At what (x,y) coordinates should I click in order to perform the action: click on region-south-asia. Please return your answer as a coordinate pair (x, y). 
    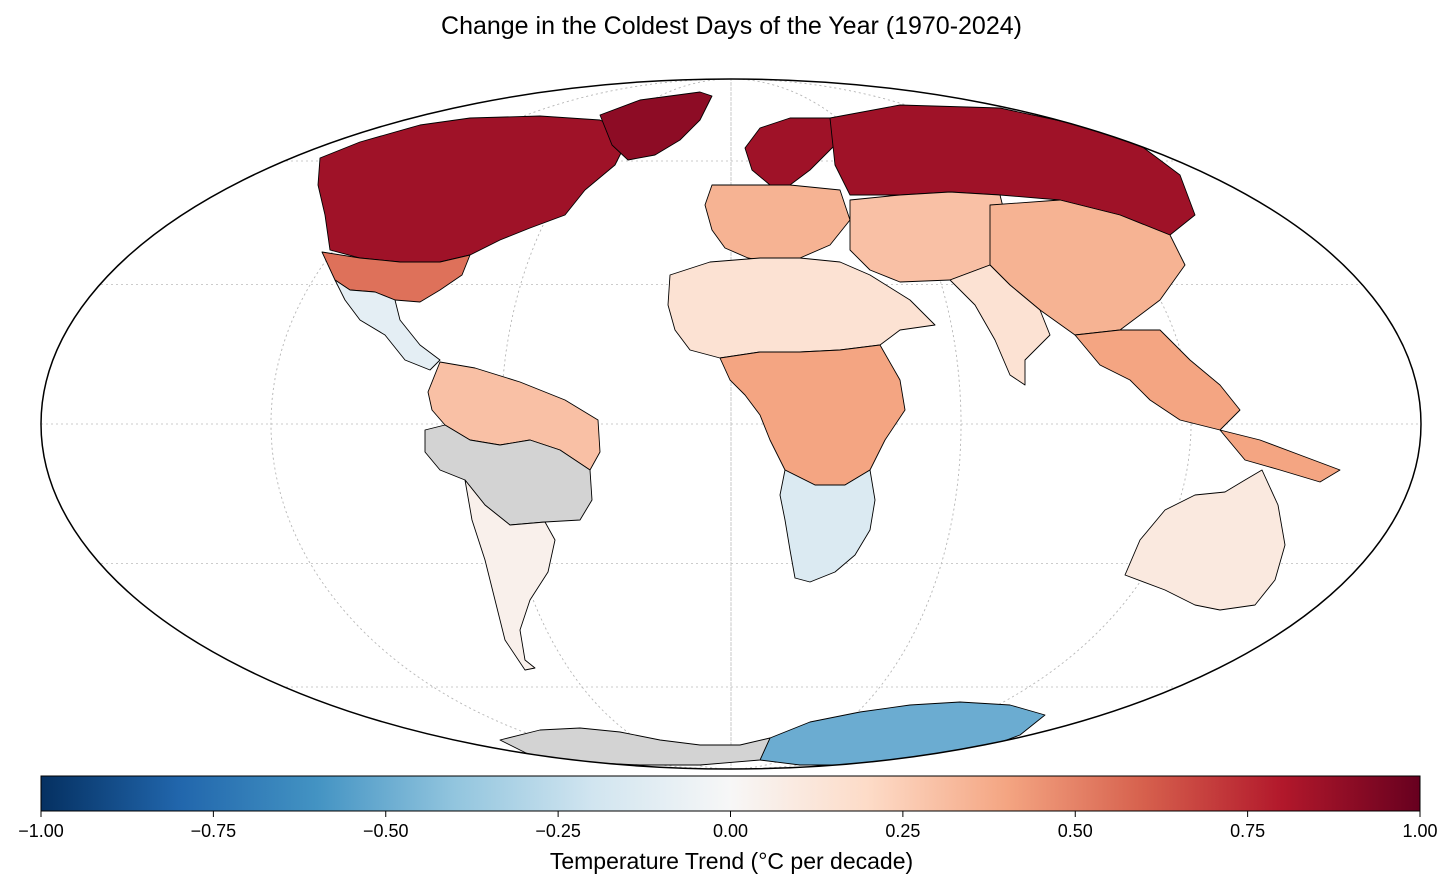
    Looking at the image, I should click on (1000, 325).